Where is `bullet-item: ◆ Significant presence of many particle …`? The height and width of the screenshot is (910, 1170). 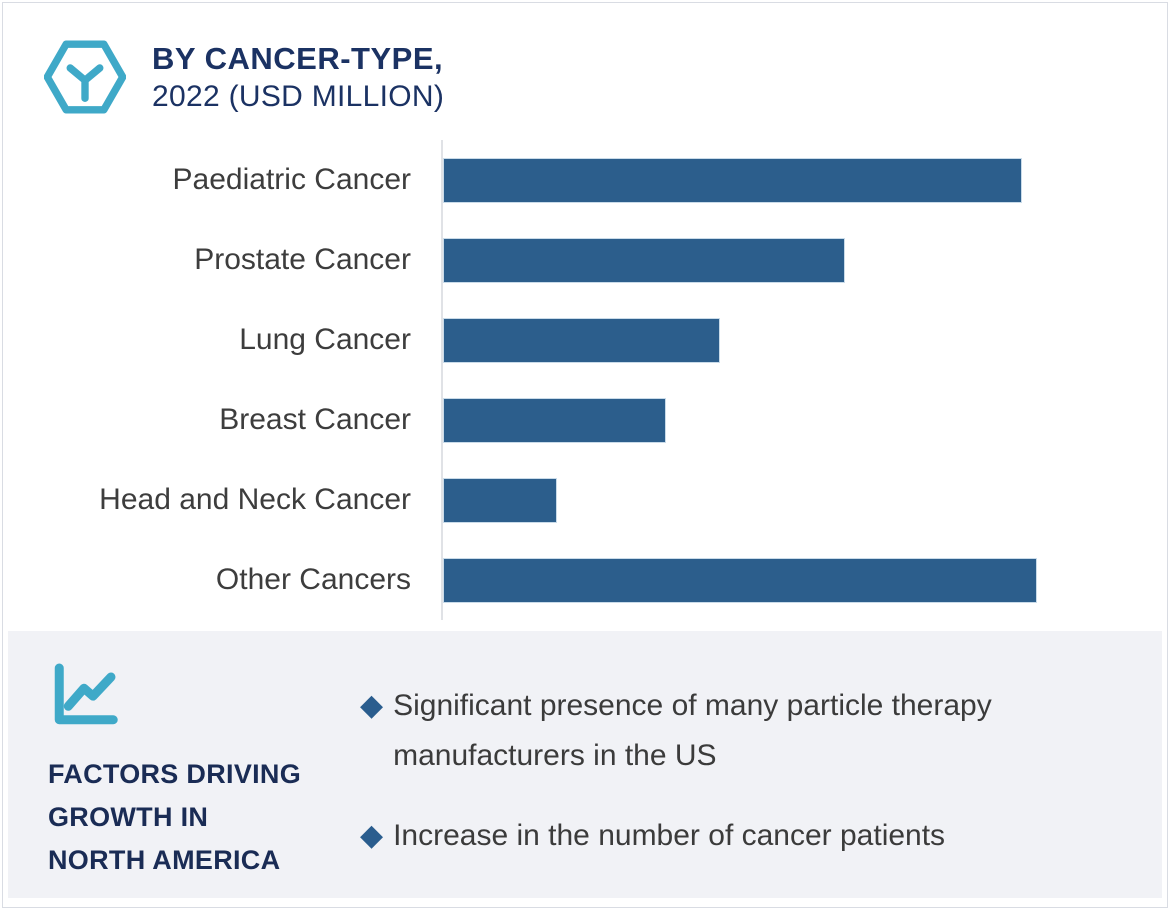 bullet-item: ◆ Significant presence of many particle … is located at coordinates (750, 731).